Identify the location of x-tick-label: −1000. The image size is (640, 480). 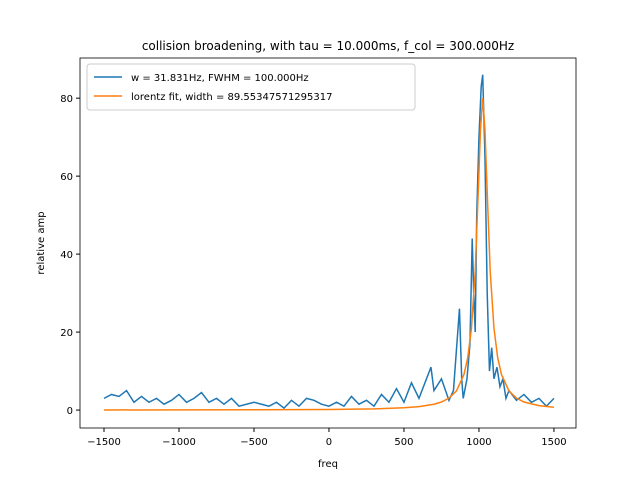
(179, 442).